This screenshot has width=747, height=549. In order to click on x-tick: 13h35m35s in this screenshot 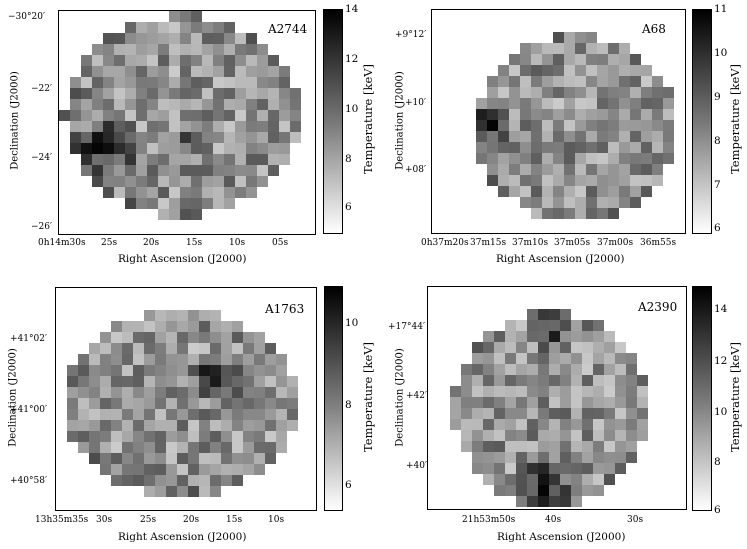, I will do `click(62, 520)`.